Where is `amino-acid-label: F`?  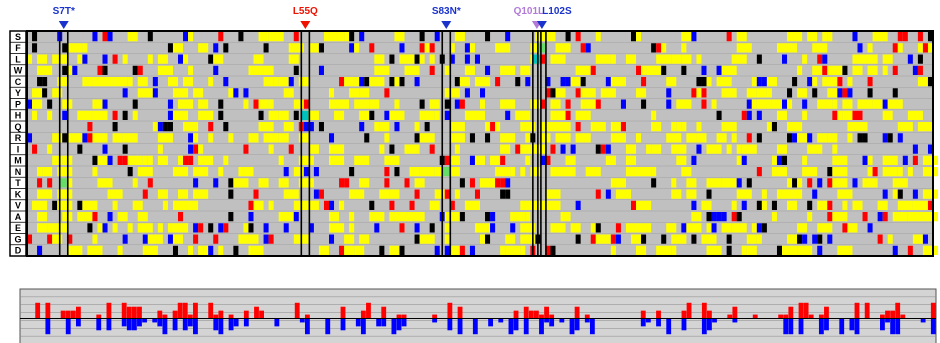
amino-acid-label: F is located at coordinates (18, 48).